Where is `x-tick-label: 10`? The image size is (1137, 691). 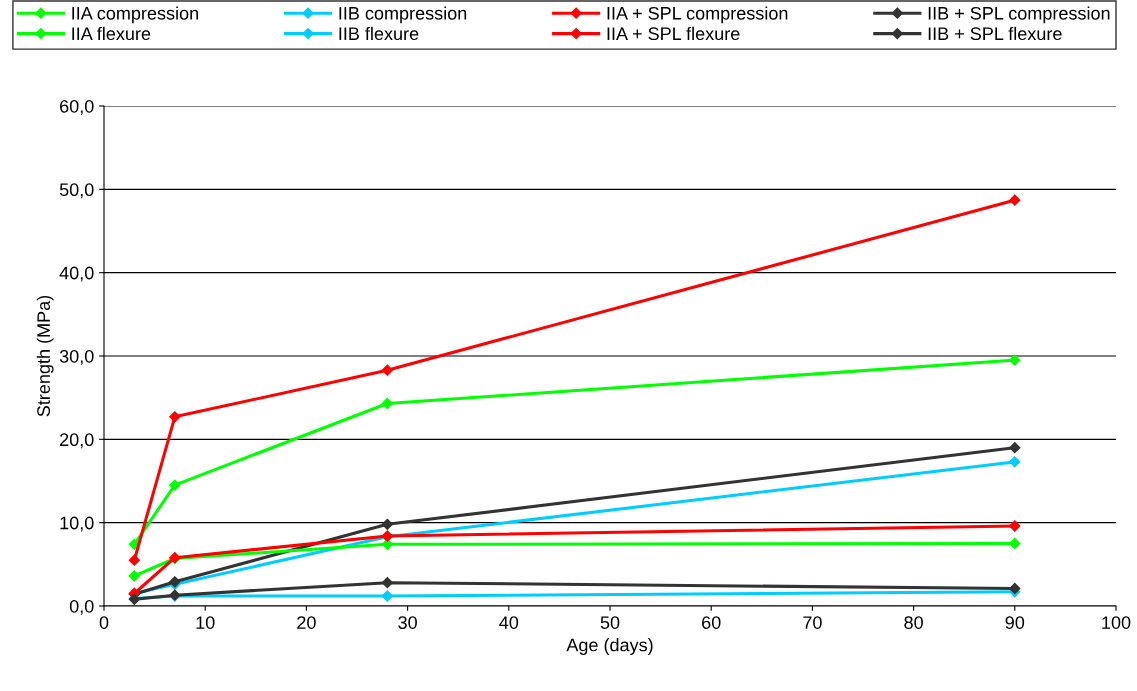 x-tick-label: 10 is located at coordinates (205, 622).